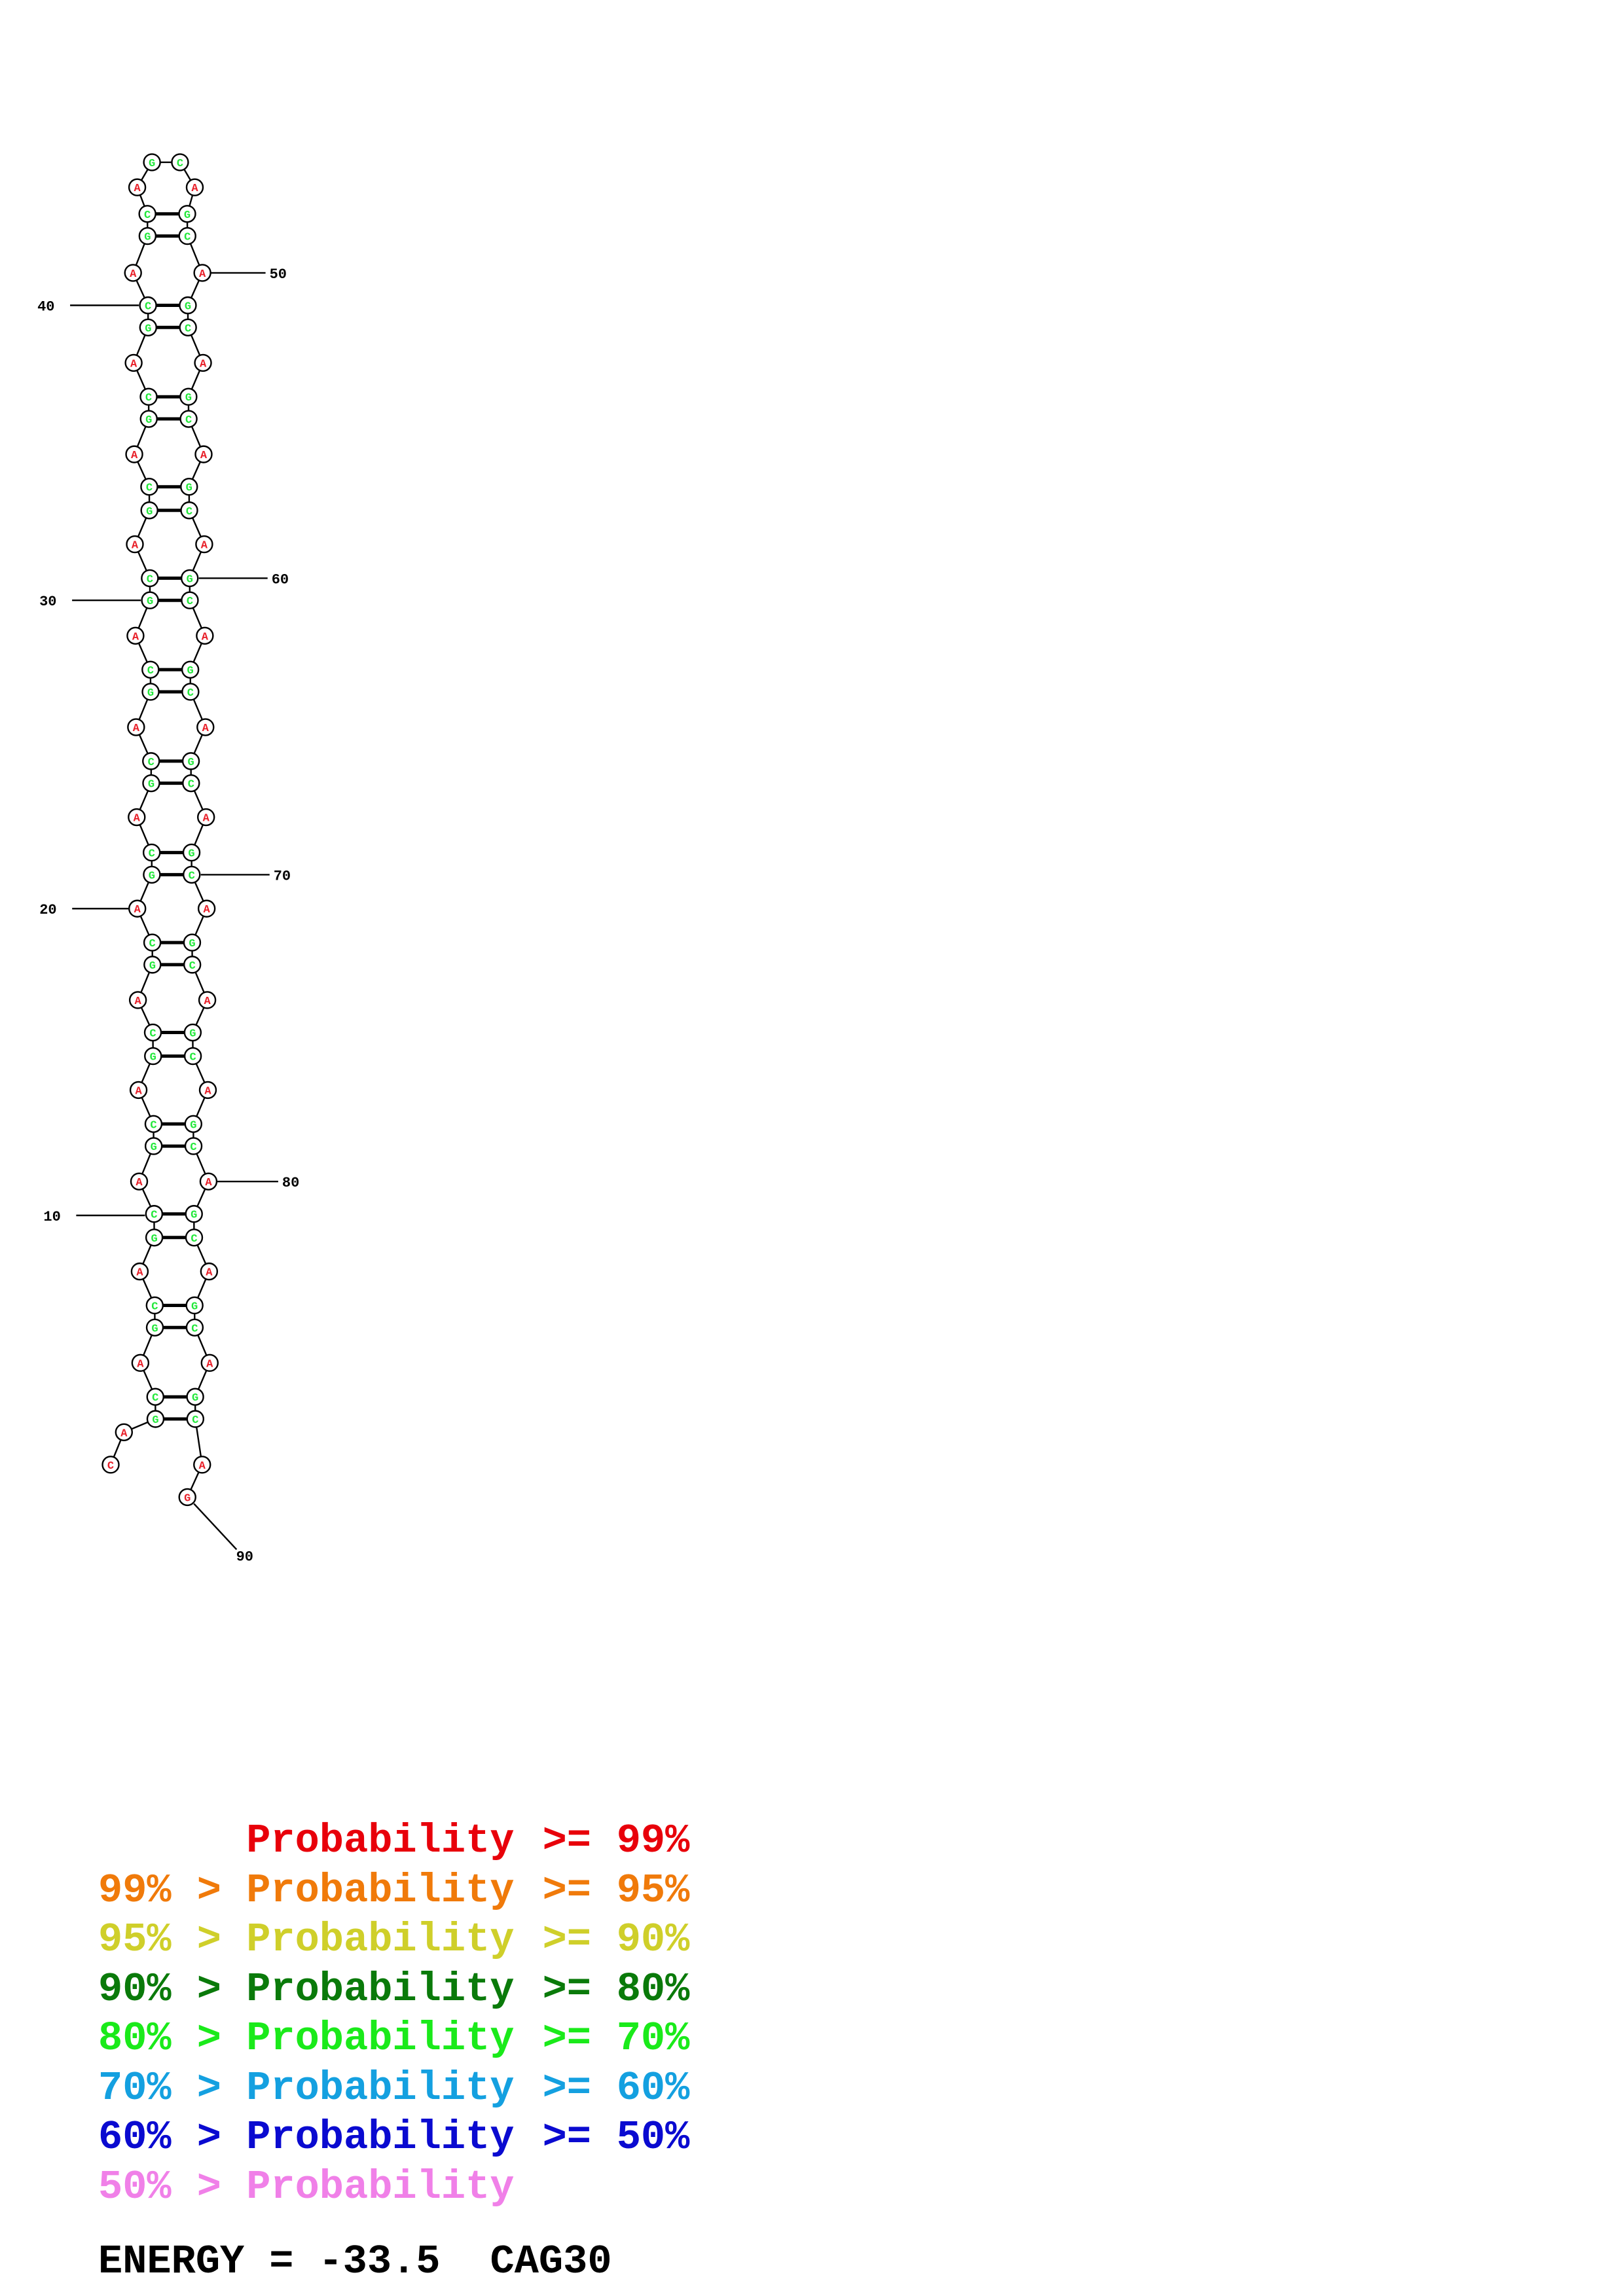  I want to click on legend-lower-bound: 70%, so click(135, 2087).